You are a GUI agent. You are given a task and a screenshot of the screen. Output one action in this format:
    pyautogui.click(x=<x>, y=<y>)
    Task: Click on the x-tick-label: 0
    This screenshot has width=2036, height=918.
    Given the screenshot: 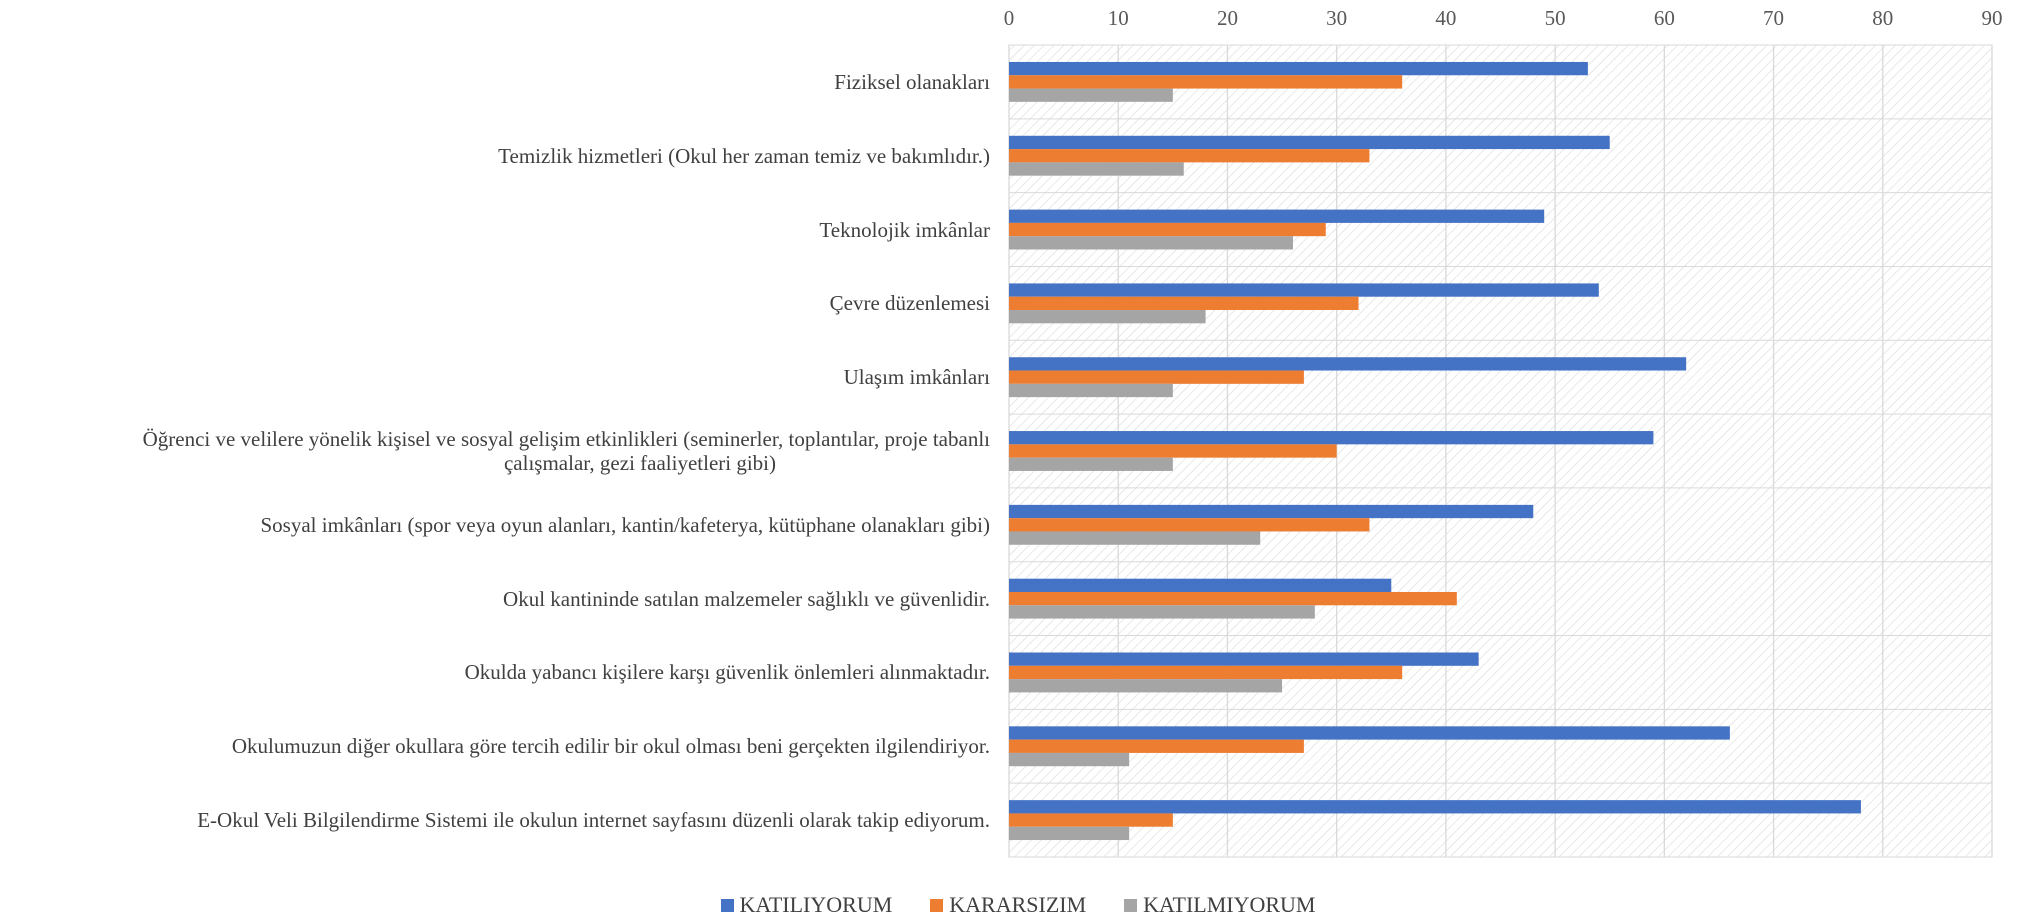 What is the action you would take?
    pyautogui.click(x=1009, y=18)
    